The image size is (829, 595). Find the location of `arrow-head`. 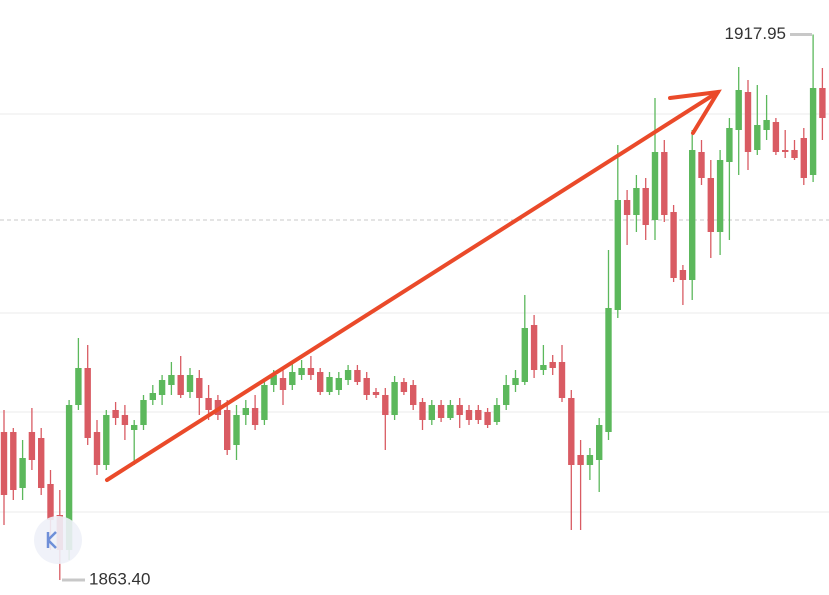

arrow-head is located at coordinates (695, 112).